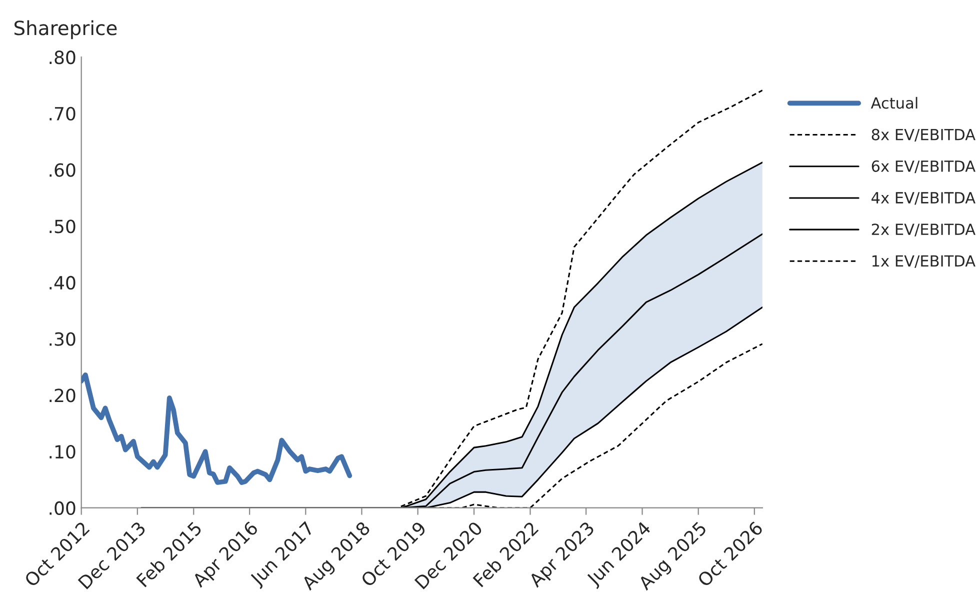  I want to click on y-tick-label: .10, so click(63, 451).